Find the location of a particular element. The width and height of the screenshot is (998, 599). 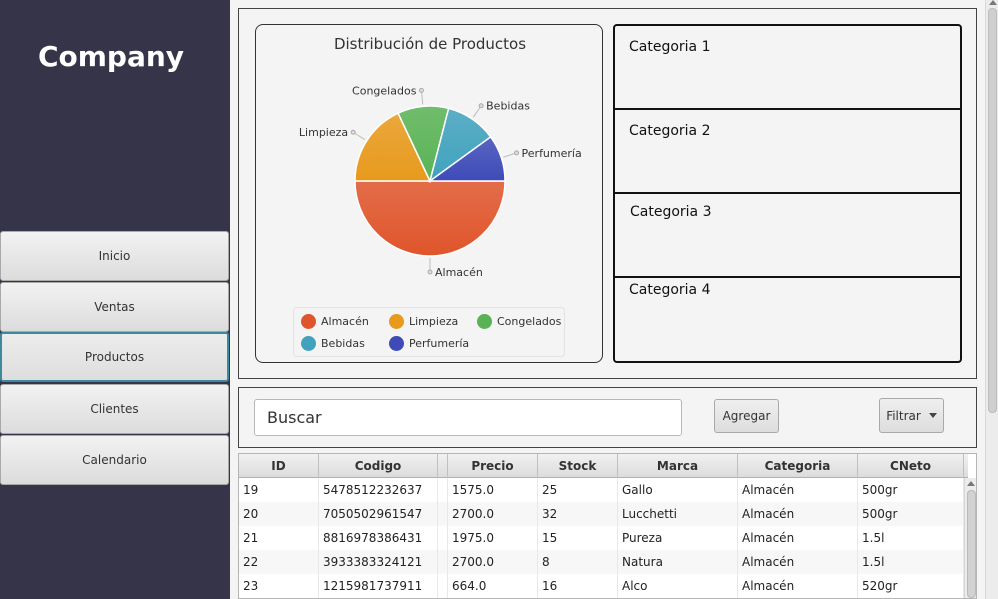

table-cell: 8816978386431 is located at coordinates (378, 538).